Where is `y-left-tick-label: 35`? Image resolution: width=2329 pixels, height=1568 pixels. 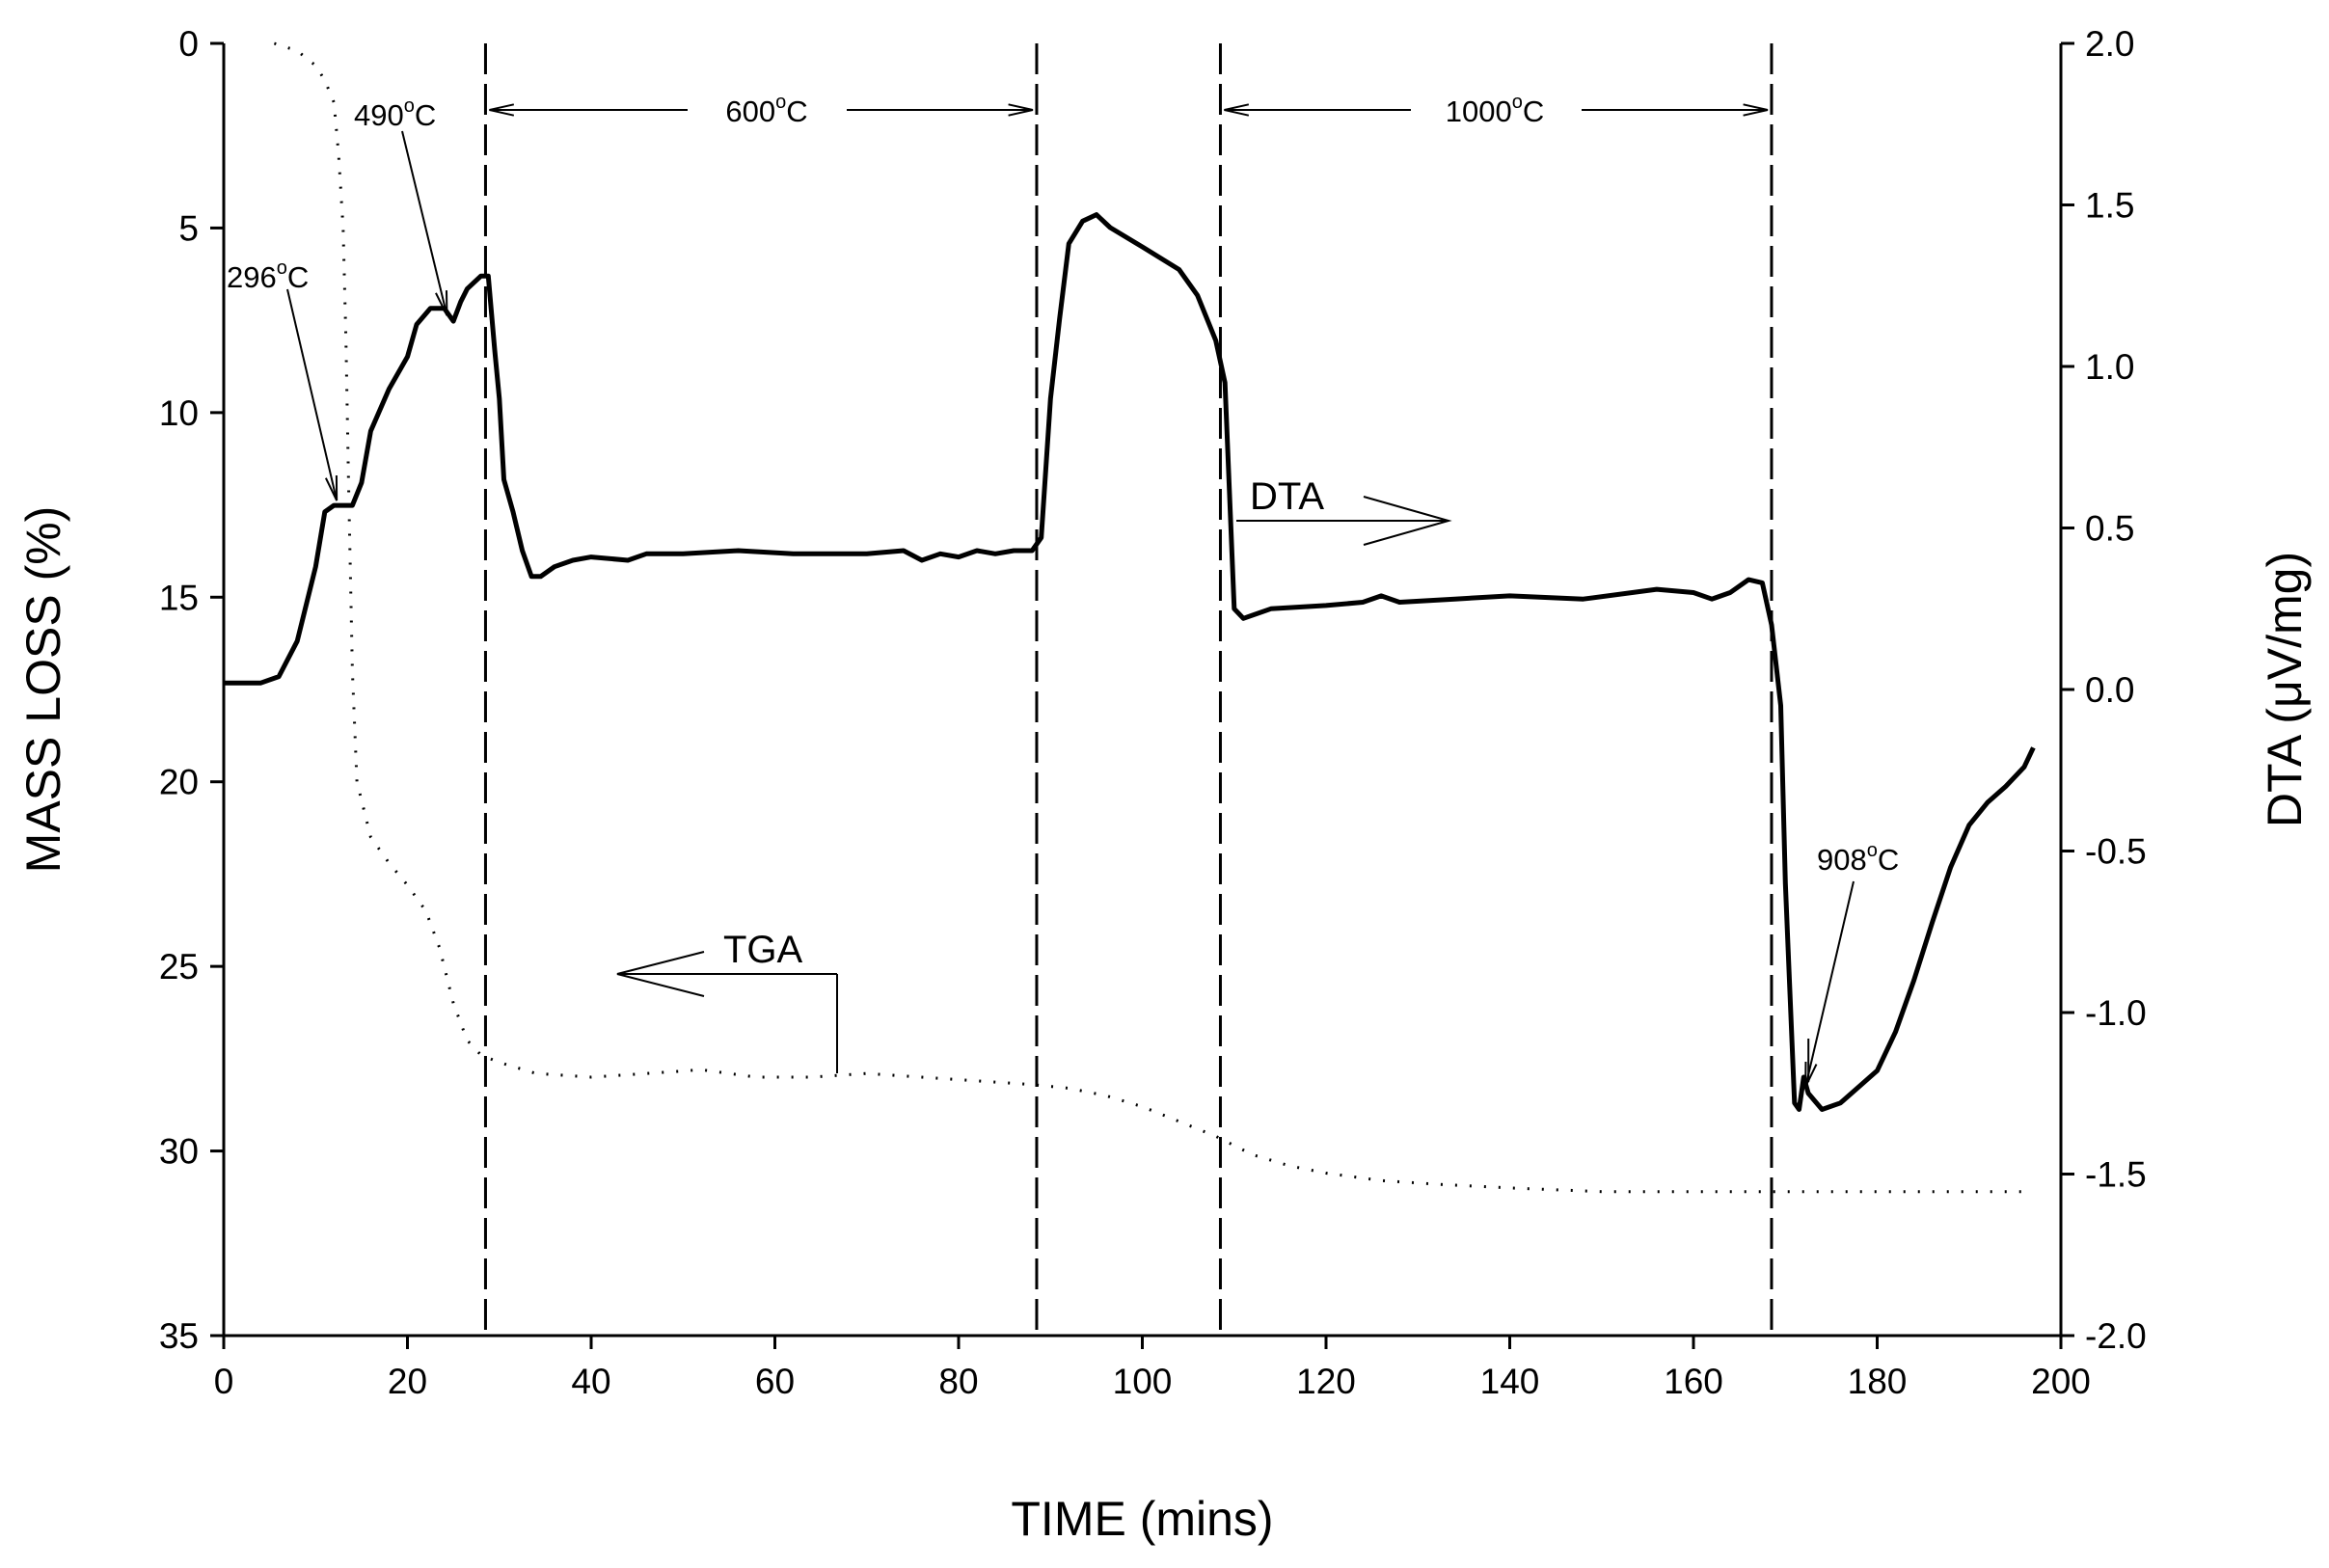 y-left-tick-label: 35 is located at coordinates (179, 1336).